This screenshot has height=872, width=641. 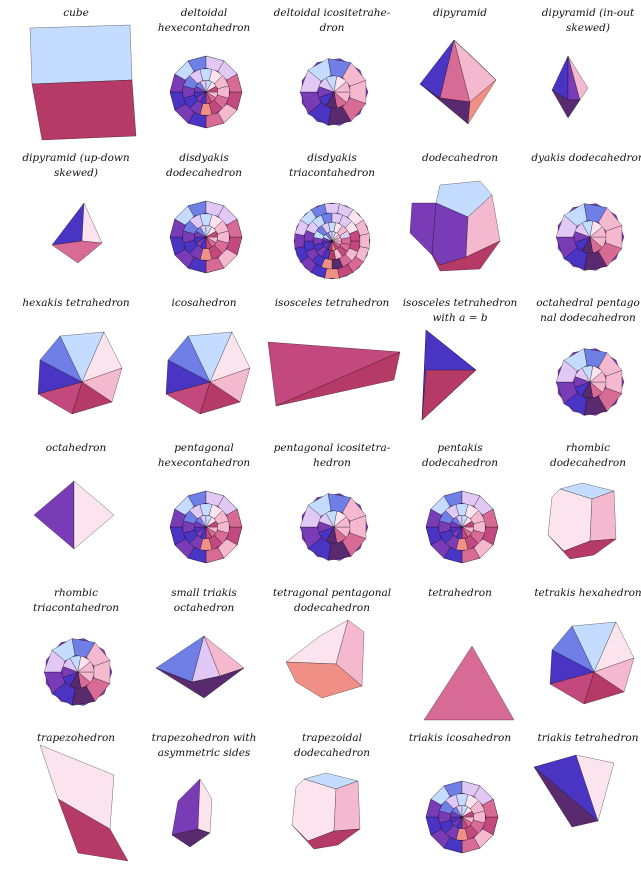 What do you see at coordinates (76, 303) in the screenshot?
I see `polyhedron-label: hexakis tetrahedron` at bounding box center [76, 303].